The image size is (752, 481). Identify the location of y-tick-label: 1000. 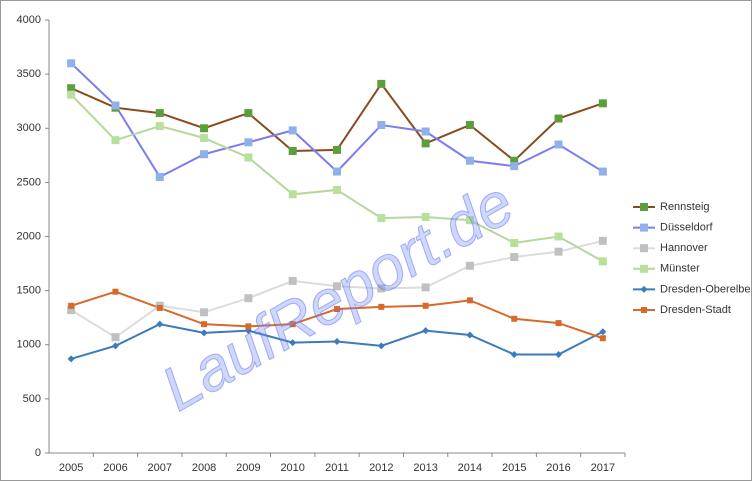
(29, 345).